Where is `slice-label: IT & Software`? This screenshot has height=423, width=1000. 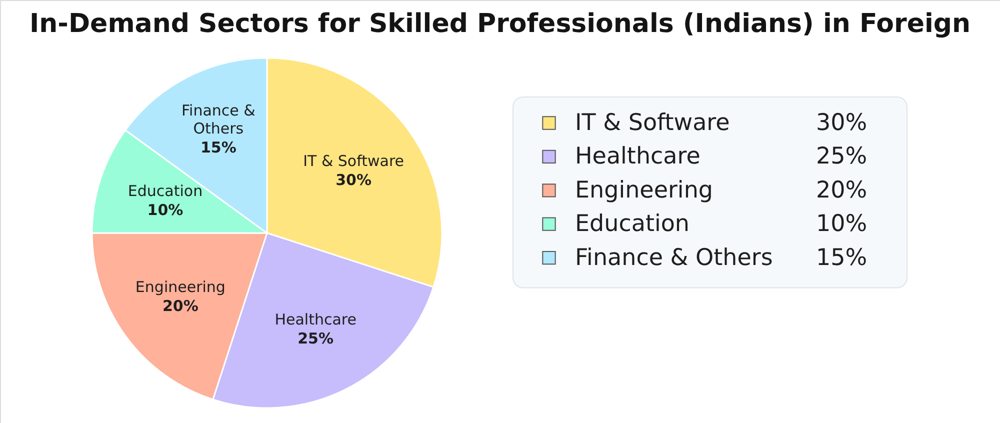 slice-label: IT & Software is located at coordinates (353, 161).